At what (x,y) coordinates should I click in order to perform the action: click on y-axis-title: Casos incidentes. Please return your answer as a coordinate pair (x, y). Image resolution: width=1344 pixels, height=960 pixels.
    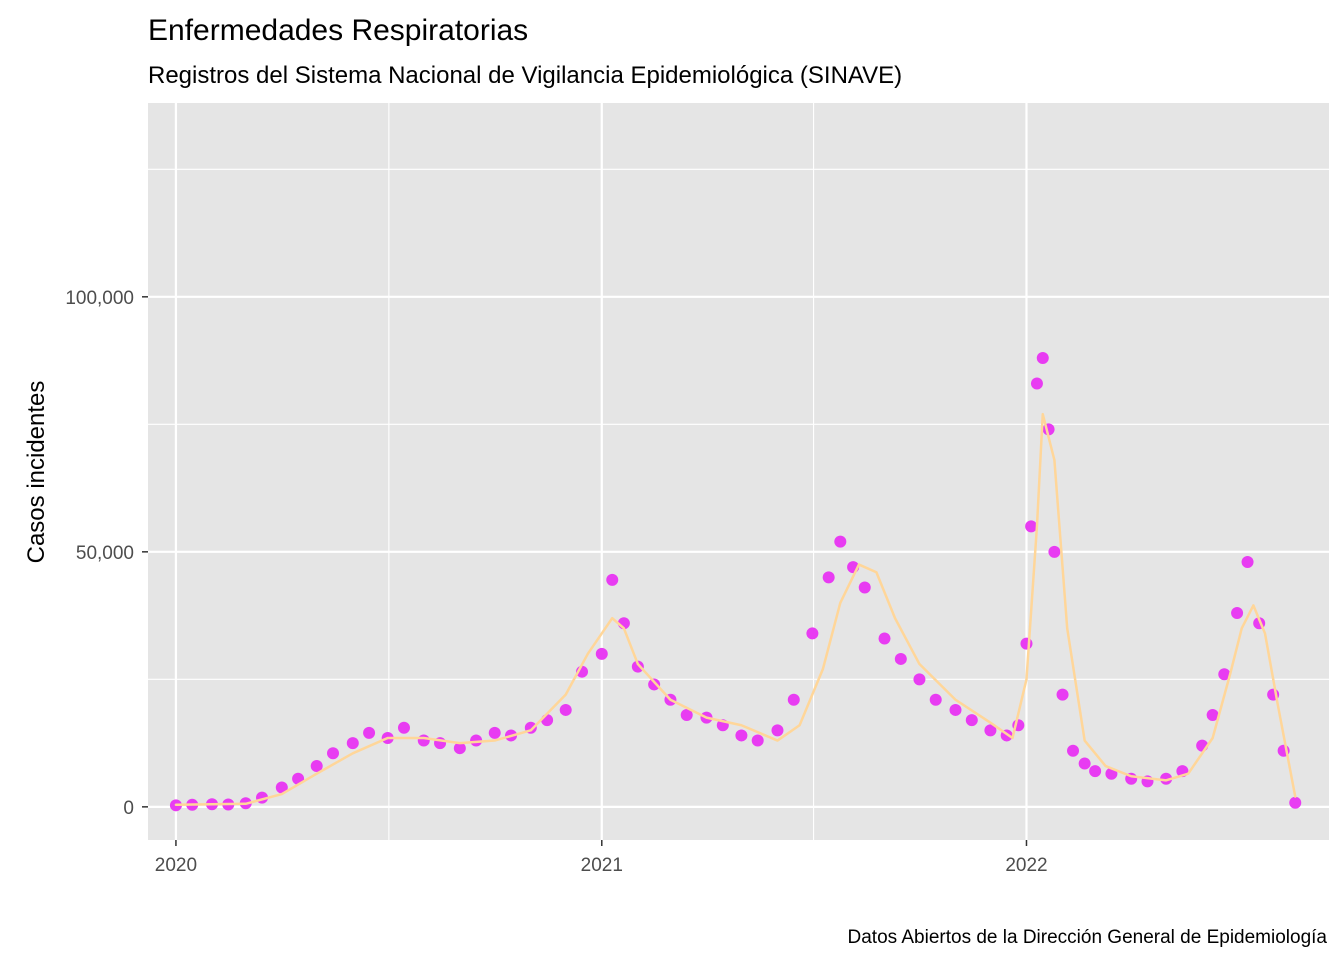
    Looking at the image, I should click on (36, 472).